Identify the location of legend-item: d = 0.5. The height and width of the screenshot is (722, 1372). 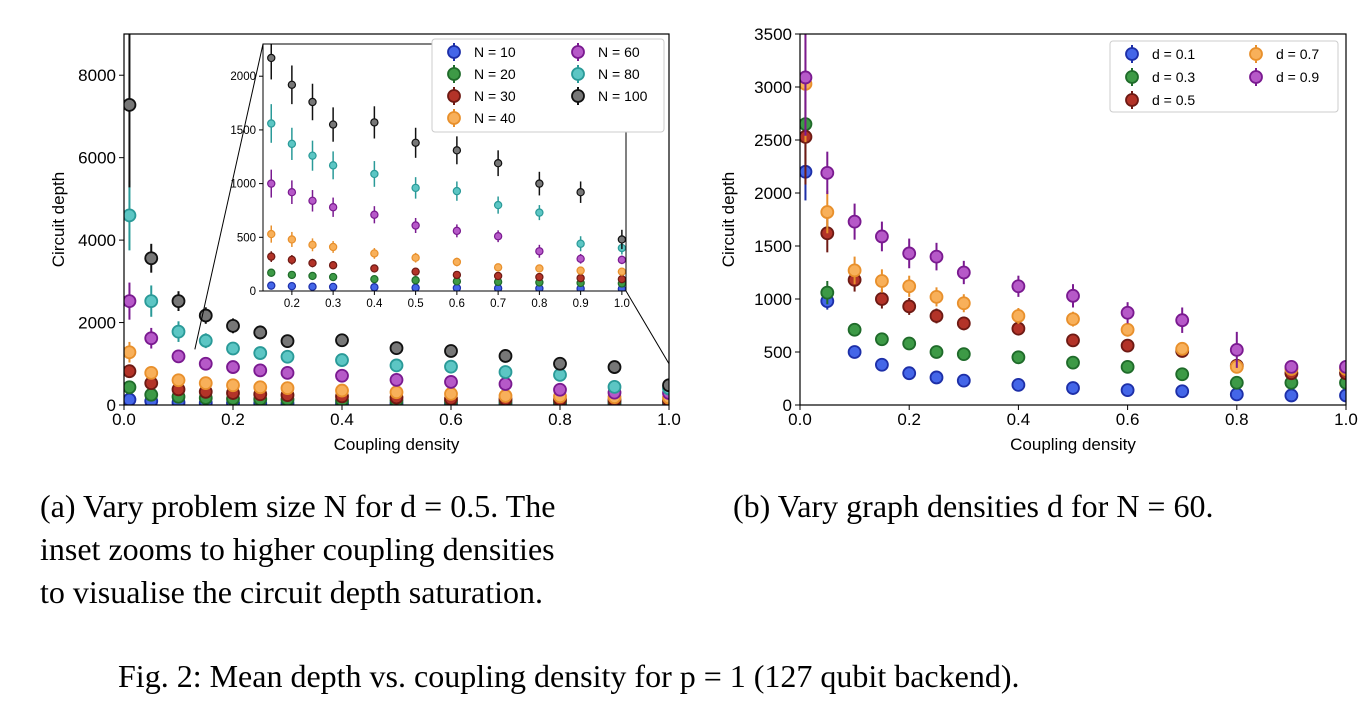
(1160, 100).